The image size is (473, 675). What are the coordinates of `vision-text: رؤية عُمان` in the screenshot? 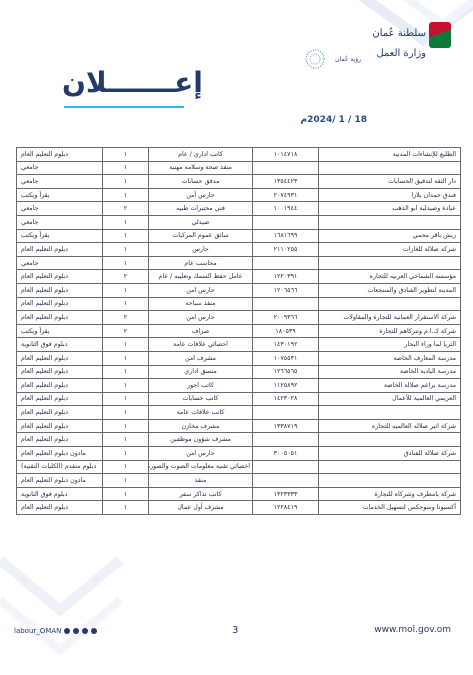 It's located at (348, 59).